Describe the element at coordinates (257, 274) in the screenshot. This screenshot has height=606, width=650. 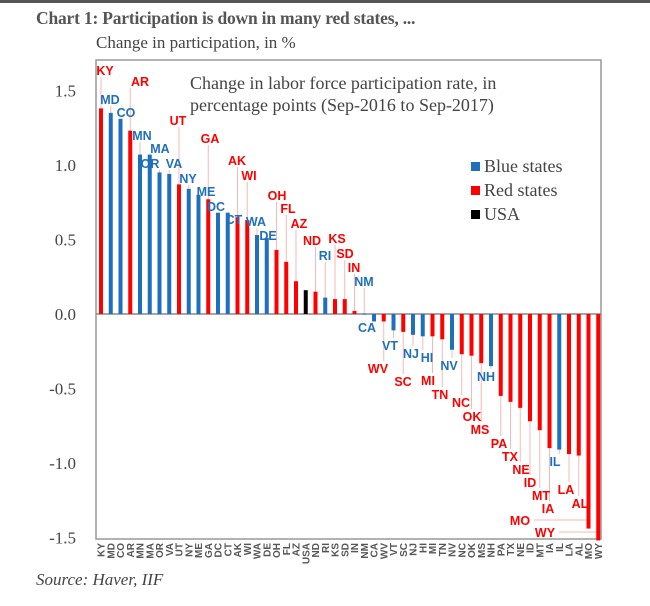
I see `bar-WA` at that location.